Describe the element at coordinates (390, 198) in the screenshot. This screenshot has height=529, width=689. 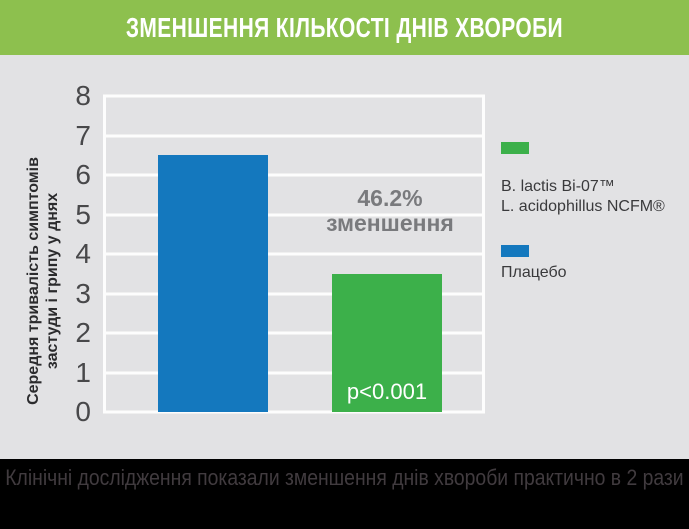
I see `reduction-percent: 46.2%` at that location.